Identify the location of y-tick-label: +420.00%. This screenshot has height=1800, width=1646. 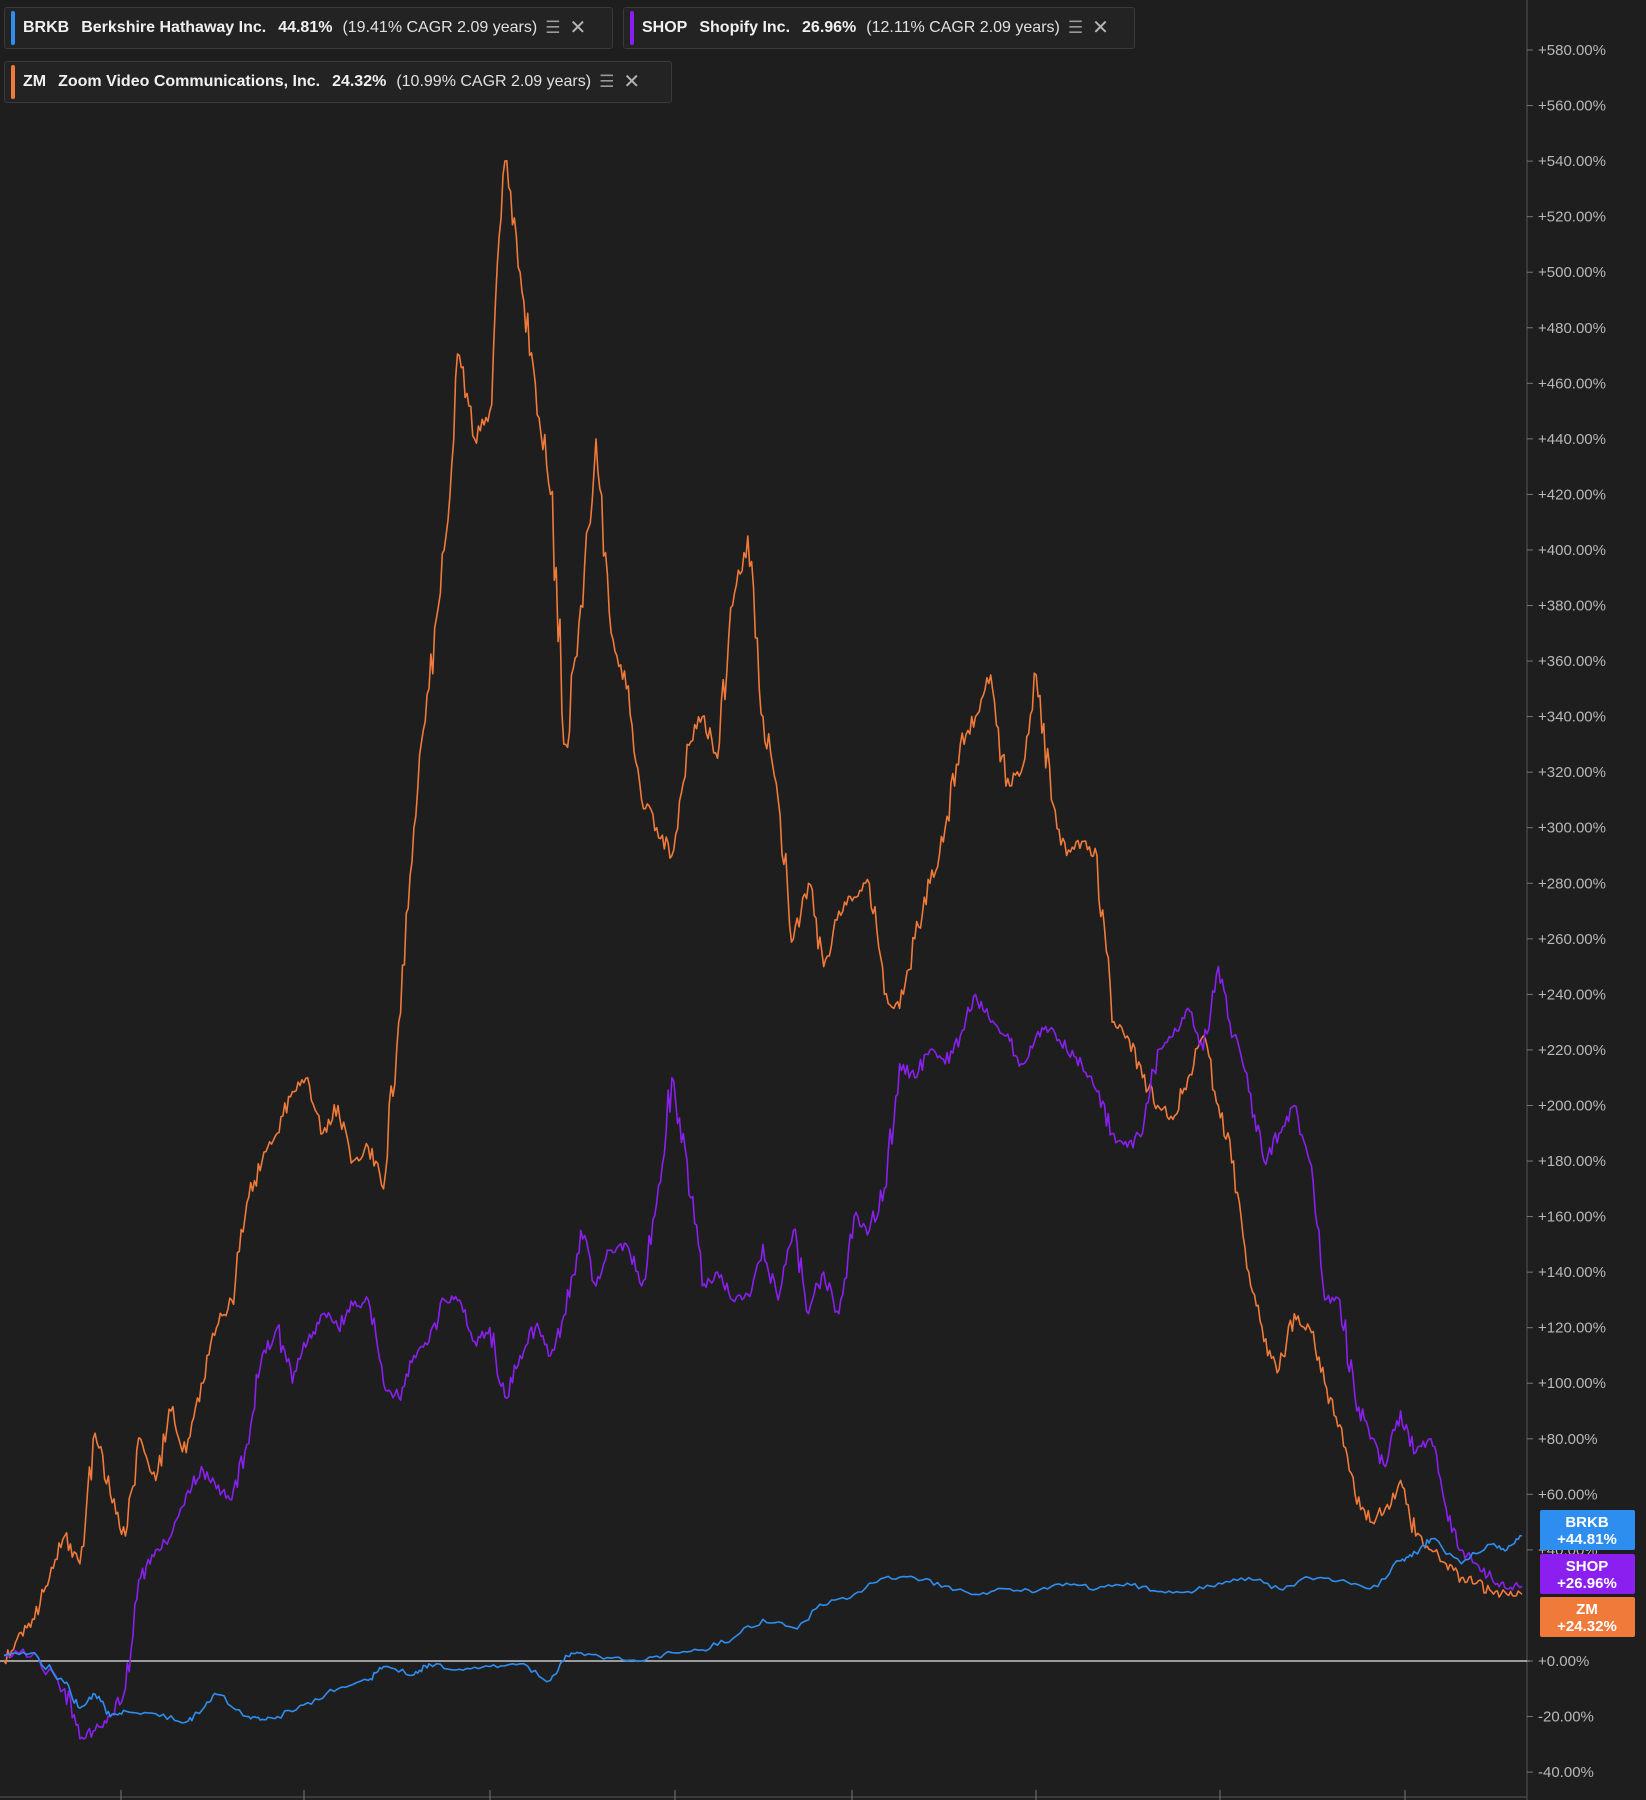
(1572, 494).